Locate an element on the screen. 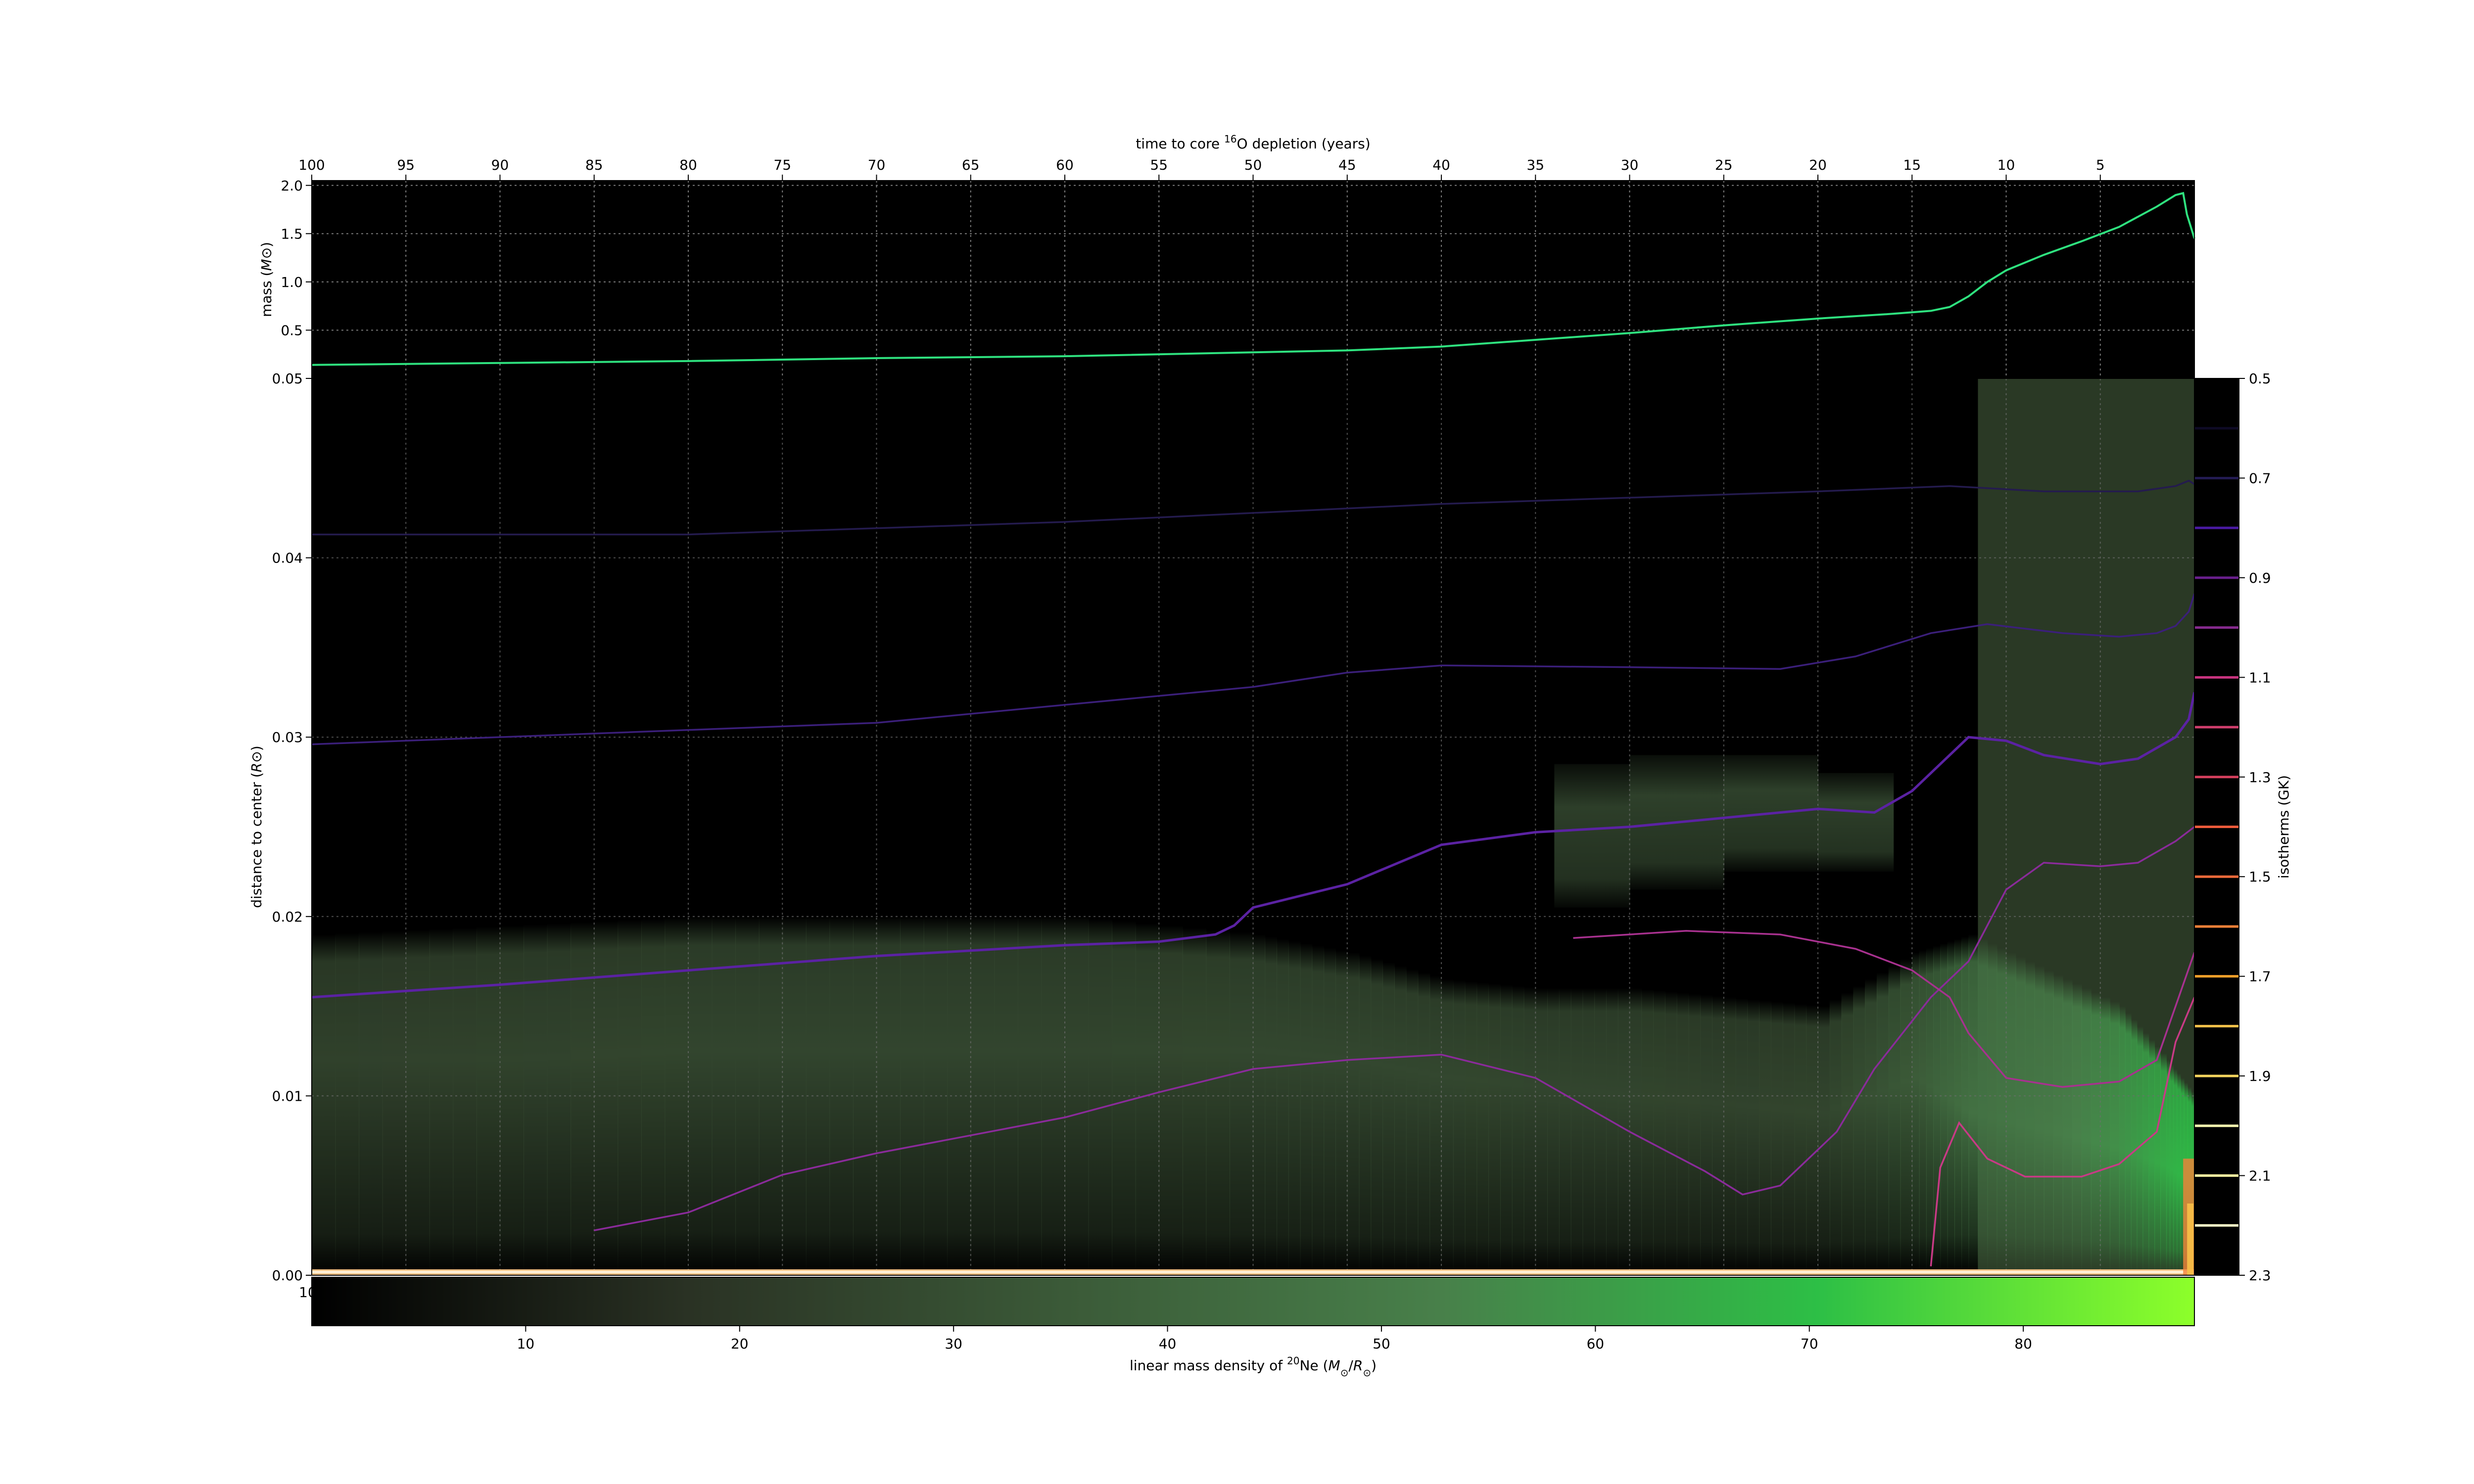 This screenshot has height=1484, width=2474. density-tick-label: 30 is located at coordinates (954, 1344).